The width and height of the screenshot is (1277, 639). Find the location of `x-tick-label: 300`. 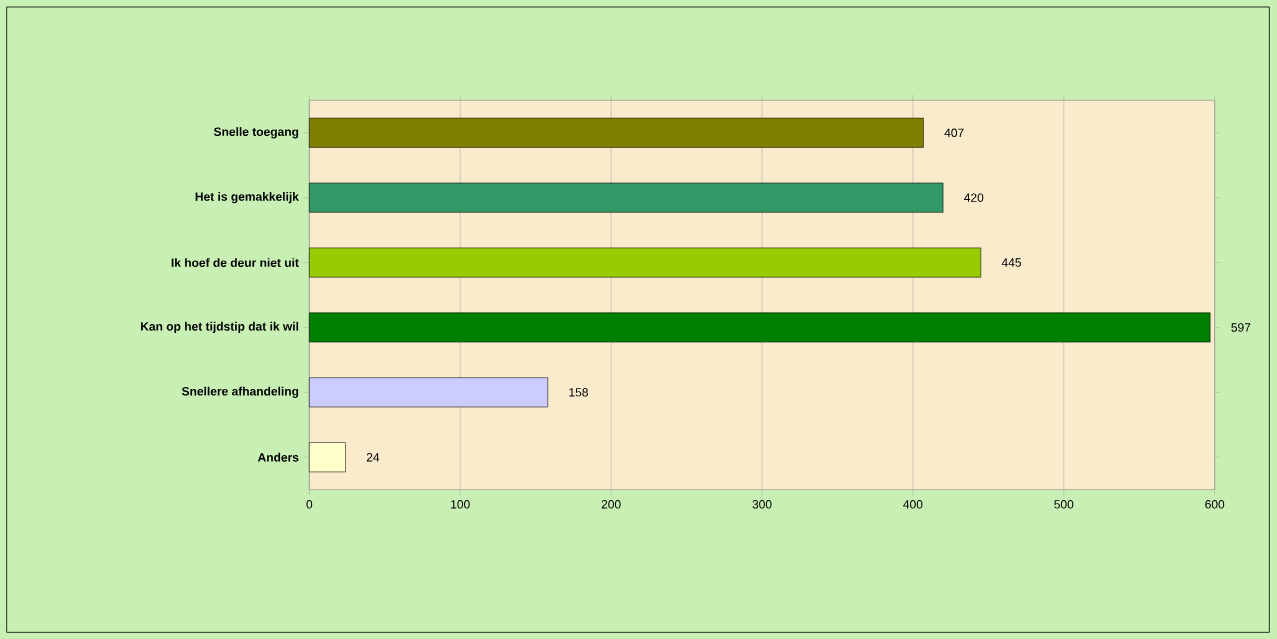

x-tick-label: 300 is located at coordinates (762, 504).